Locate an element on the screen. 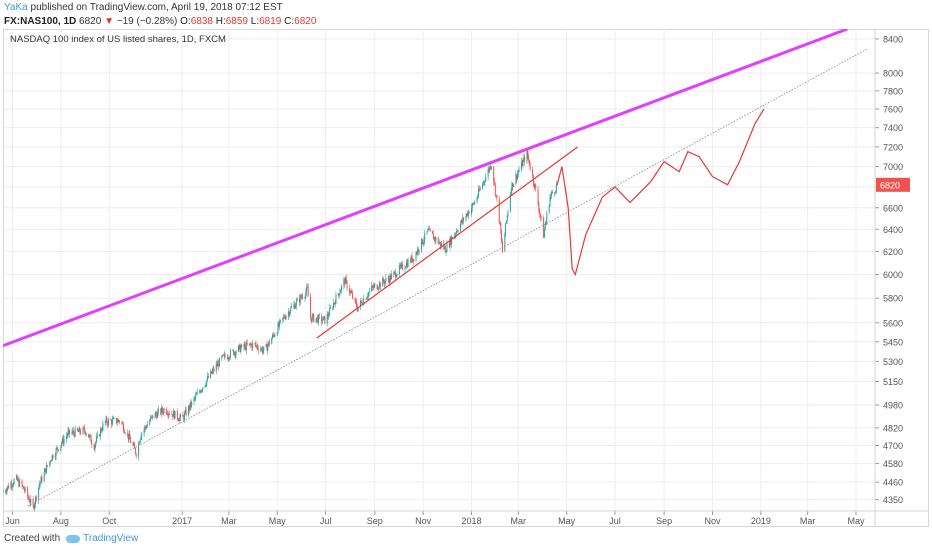 The width and height of the screenshot is (932, 550). last-price: 6820 is located at coordinates (90, 21).